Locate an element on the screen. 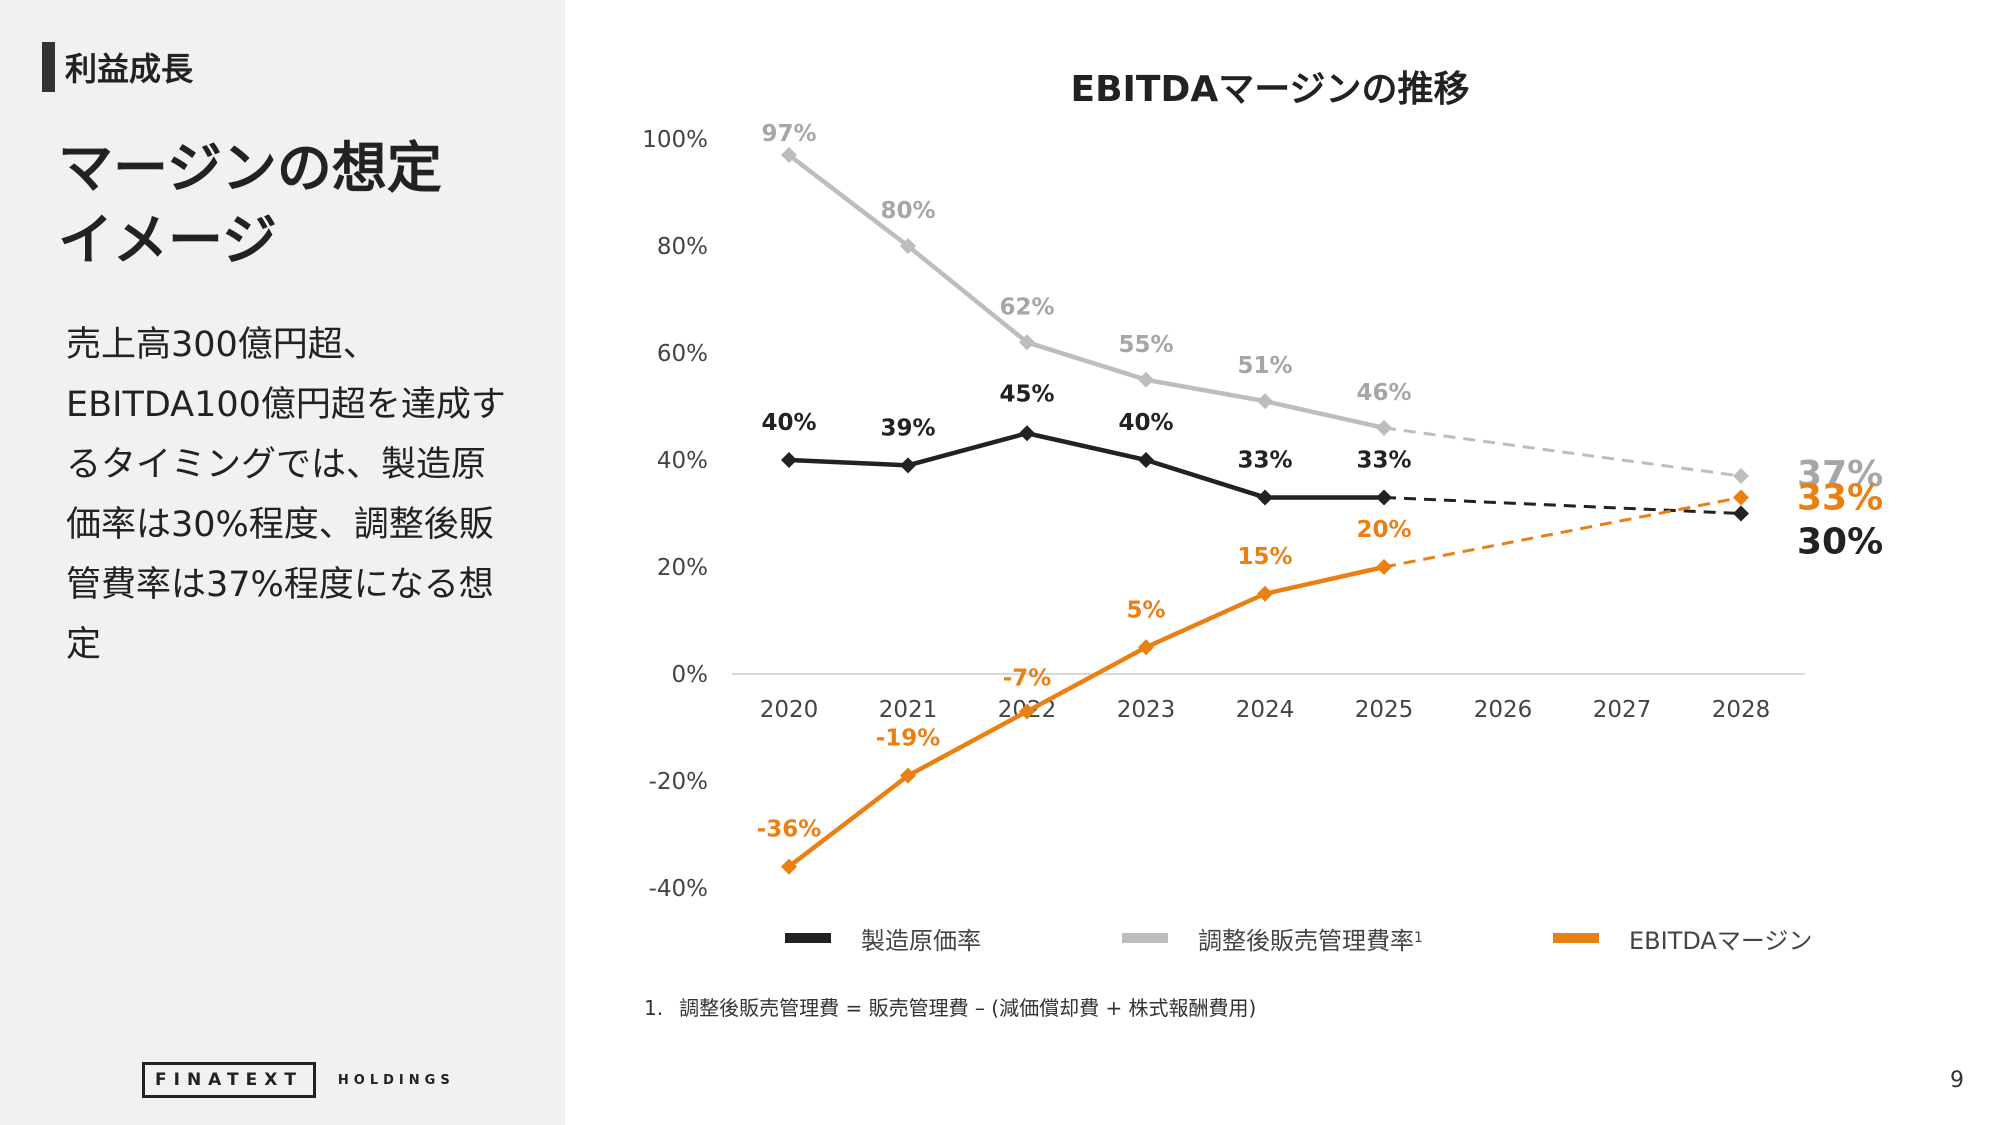 This screenshot has height=1125, width=2000. x-tick-label: 2021 is located at coordinates (908, 710).